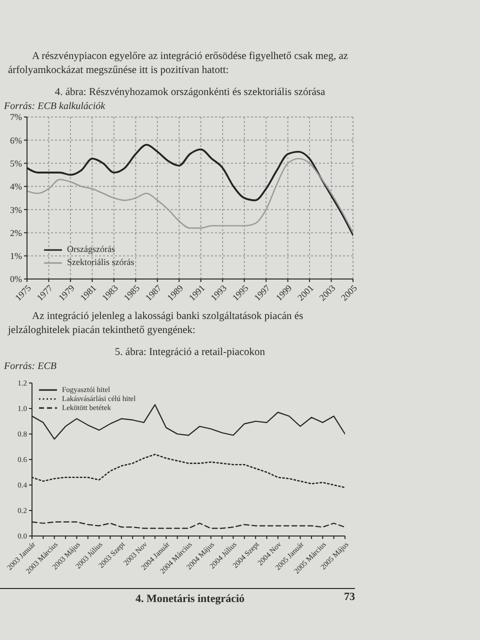  What do you see at coordinates (16, 233) in the screenshot?
I see `y-tick-label: 2%` at bounding box center [16, 233].